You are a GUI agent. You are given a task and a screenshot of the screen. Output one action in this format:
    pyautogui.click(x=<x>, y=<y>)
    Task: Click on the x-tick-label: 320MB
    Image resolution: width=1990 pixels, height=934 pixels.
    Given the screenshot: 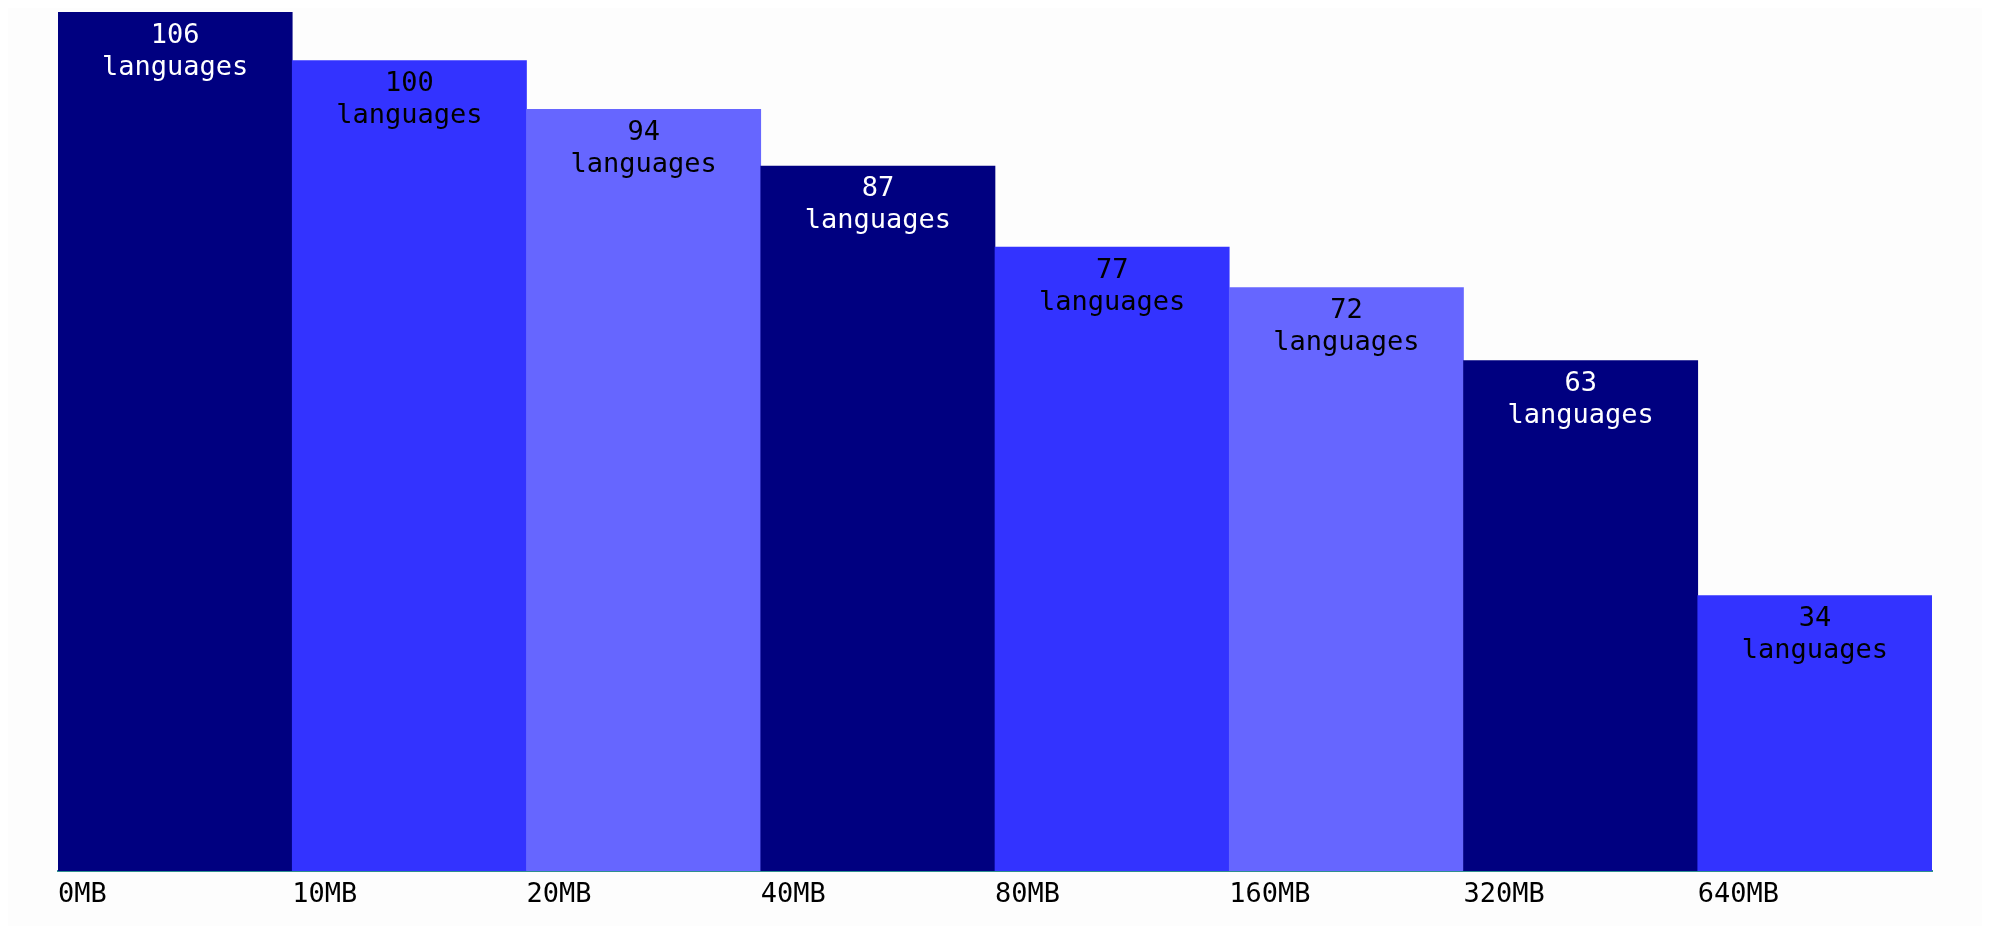 What is the action you would take?
    pyautogui.click(x=1504, y=892)
    